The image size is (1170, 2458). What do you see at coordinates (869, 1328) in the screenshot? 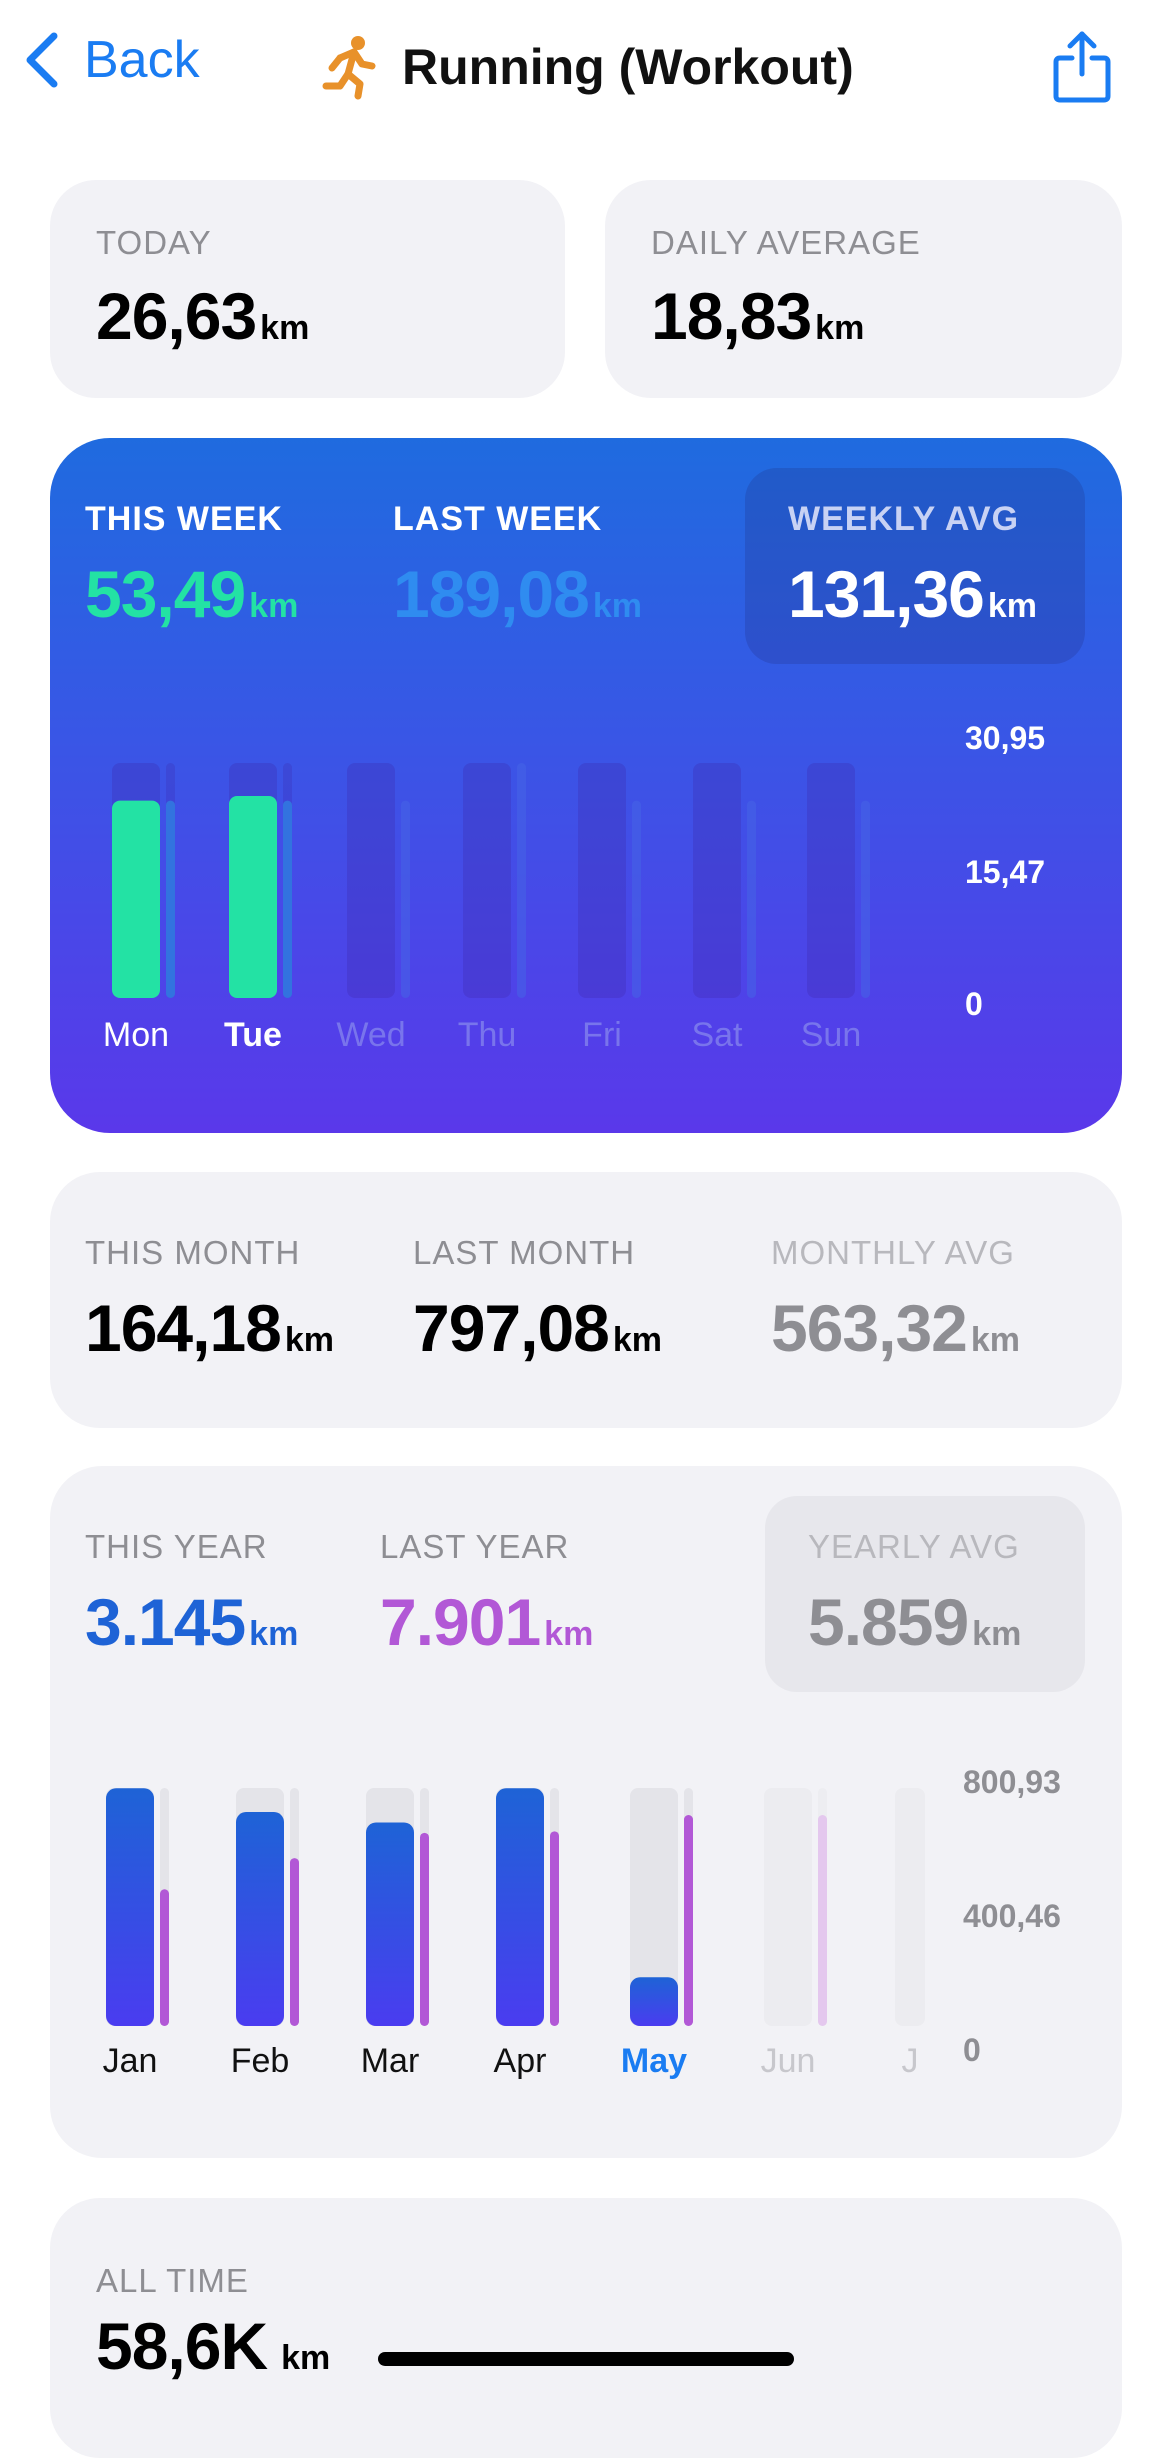
I see `monthly-avg-number: 563,32` at bounding box center [869, 1328].